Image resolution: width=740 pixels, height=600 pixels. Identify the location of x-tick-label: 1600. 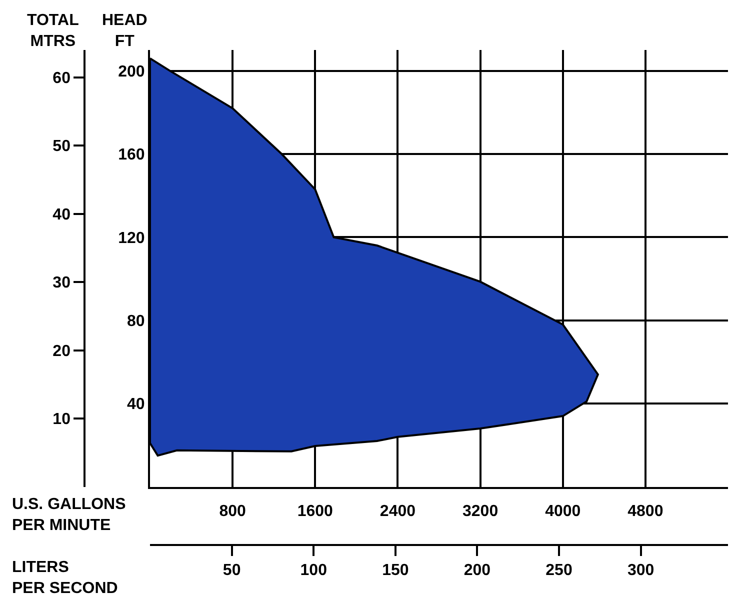
(315, 511).